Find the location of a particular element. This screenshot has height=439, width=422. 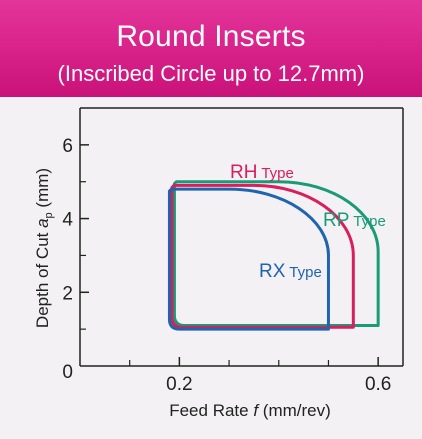

y-tick-label: 6 is located at coordinates (67, 146).